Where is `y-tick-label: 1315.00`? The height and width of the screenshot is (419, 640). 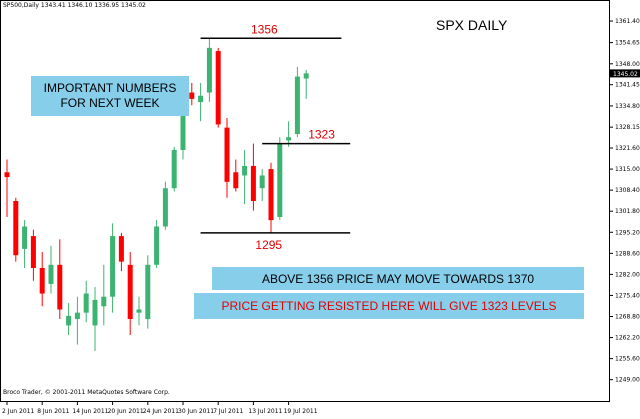 y-tick-label: 1315.00 is located at coordinates (627, 169).